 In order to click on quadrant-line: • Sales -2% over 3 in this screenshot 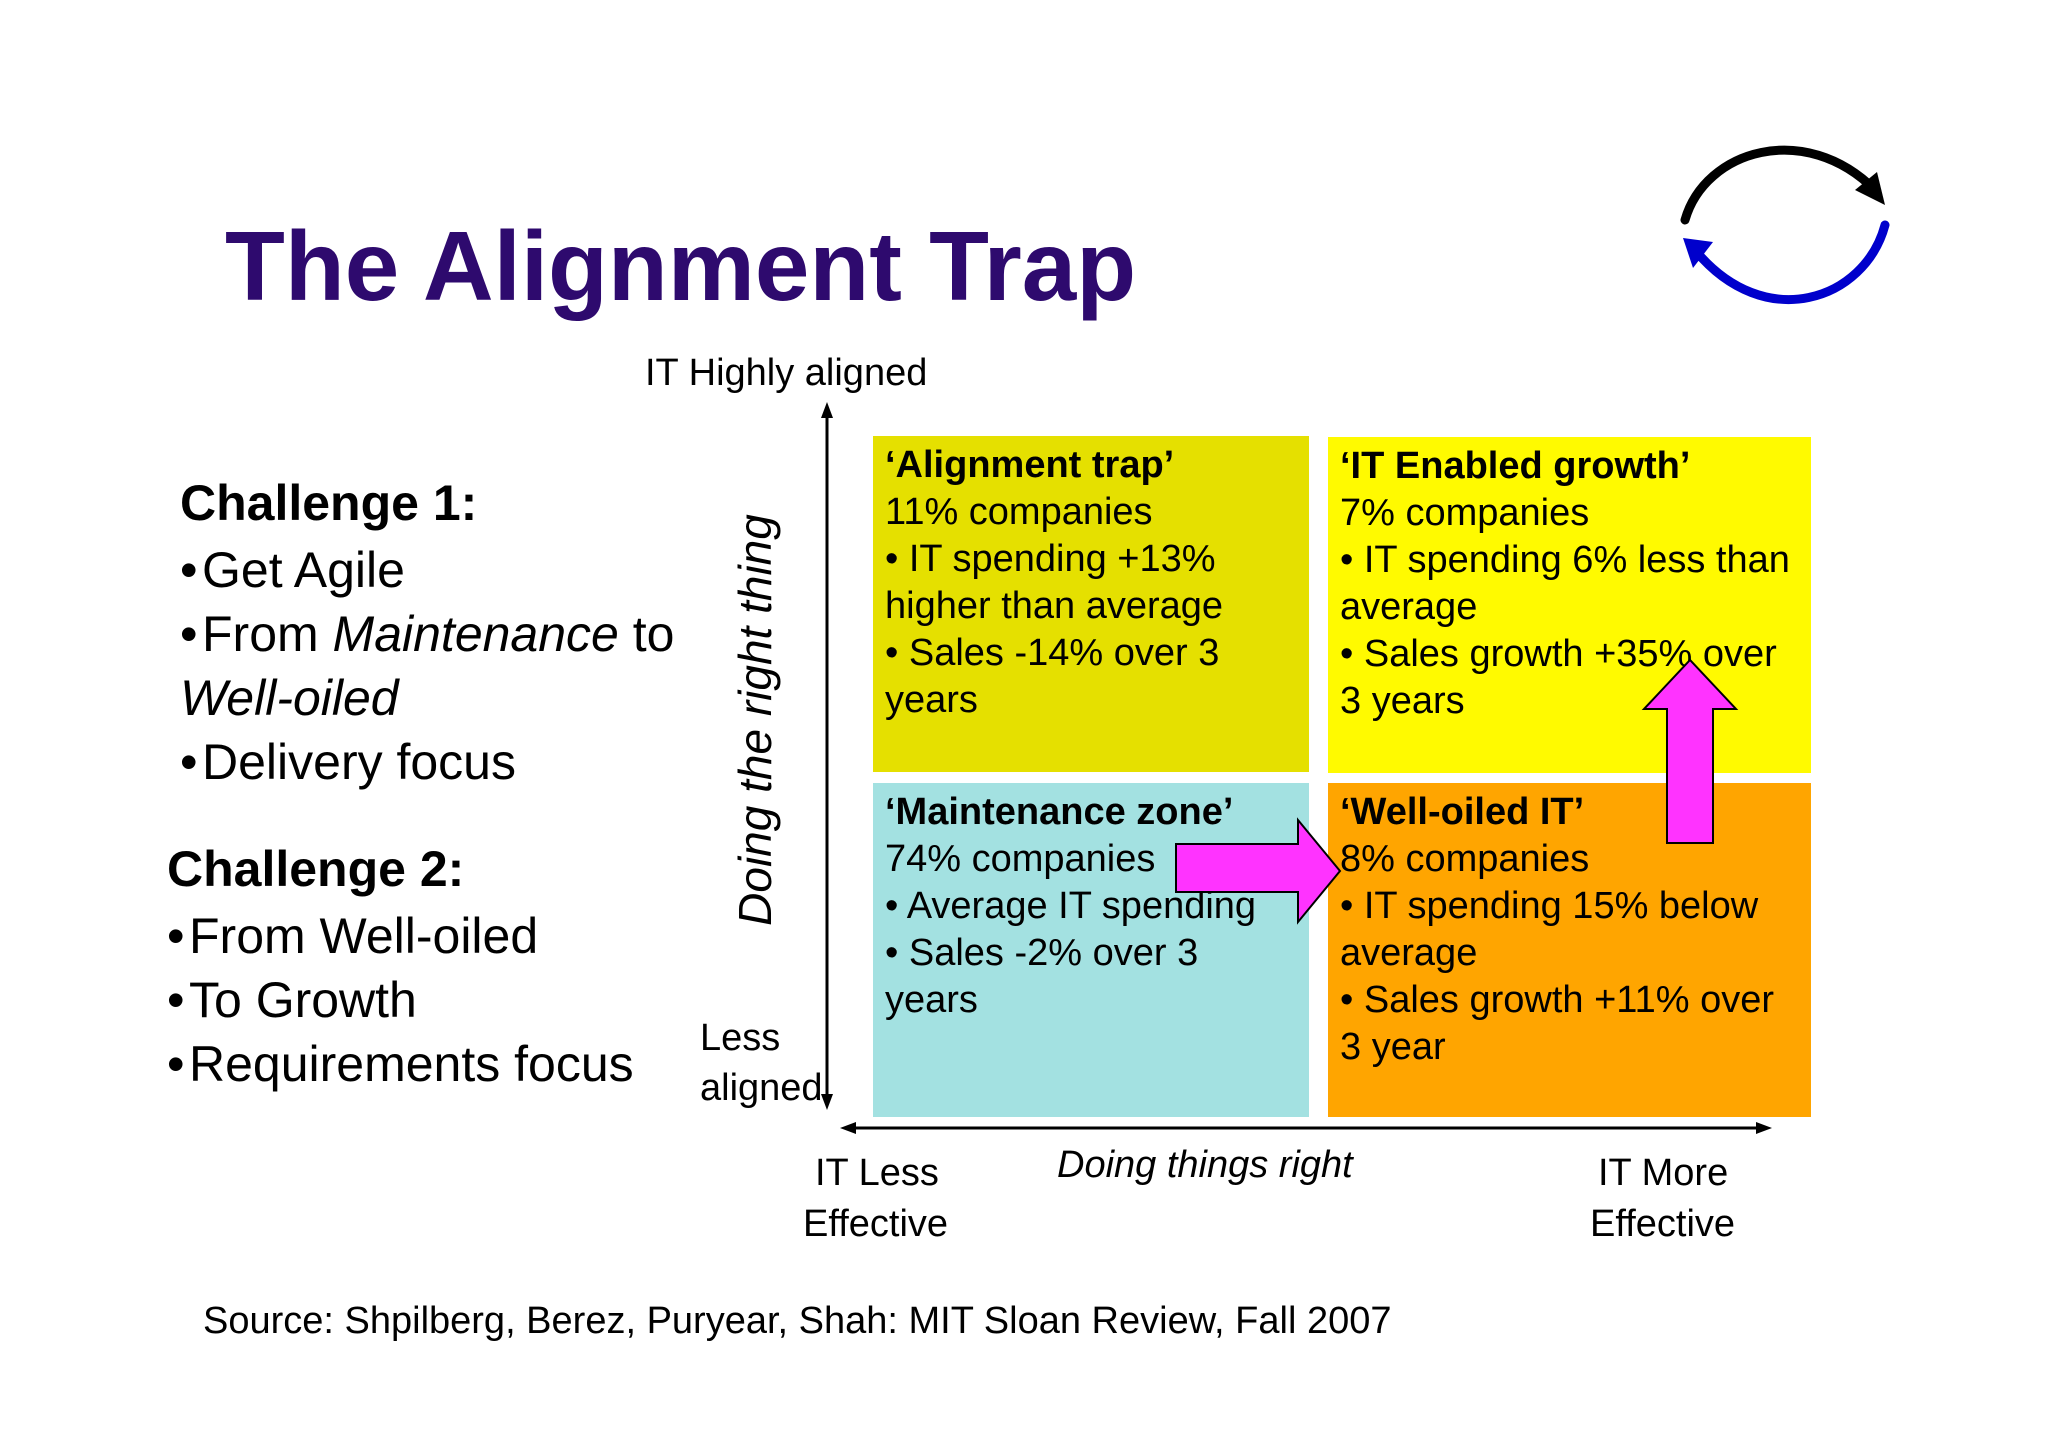, I will do `click(1042, 953)`.